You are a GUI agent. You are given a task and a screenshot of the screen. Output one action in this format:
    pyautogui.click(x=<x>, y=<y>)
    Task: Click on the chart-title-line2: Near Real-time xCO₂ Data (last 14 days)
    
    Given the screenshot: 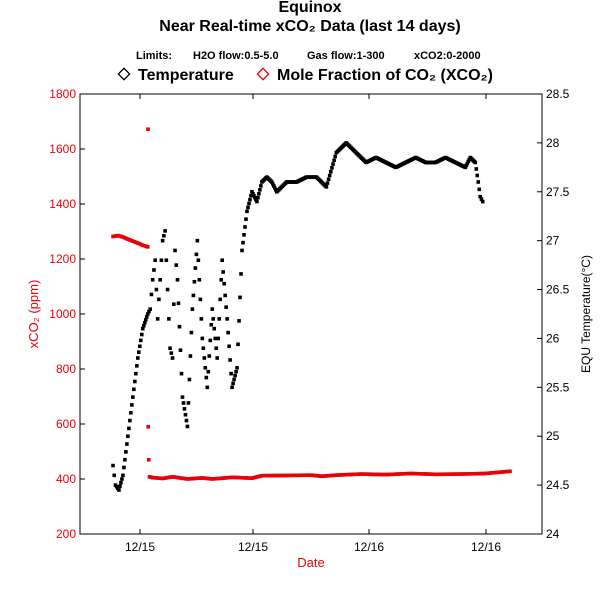 What is the action you would take?
    pyautogui.click(x=309, y=26)
    